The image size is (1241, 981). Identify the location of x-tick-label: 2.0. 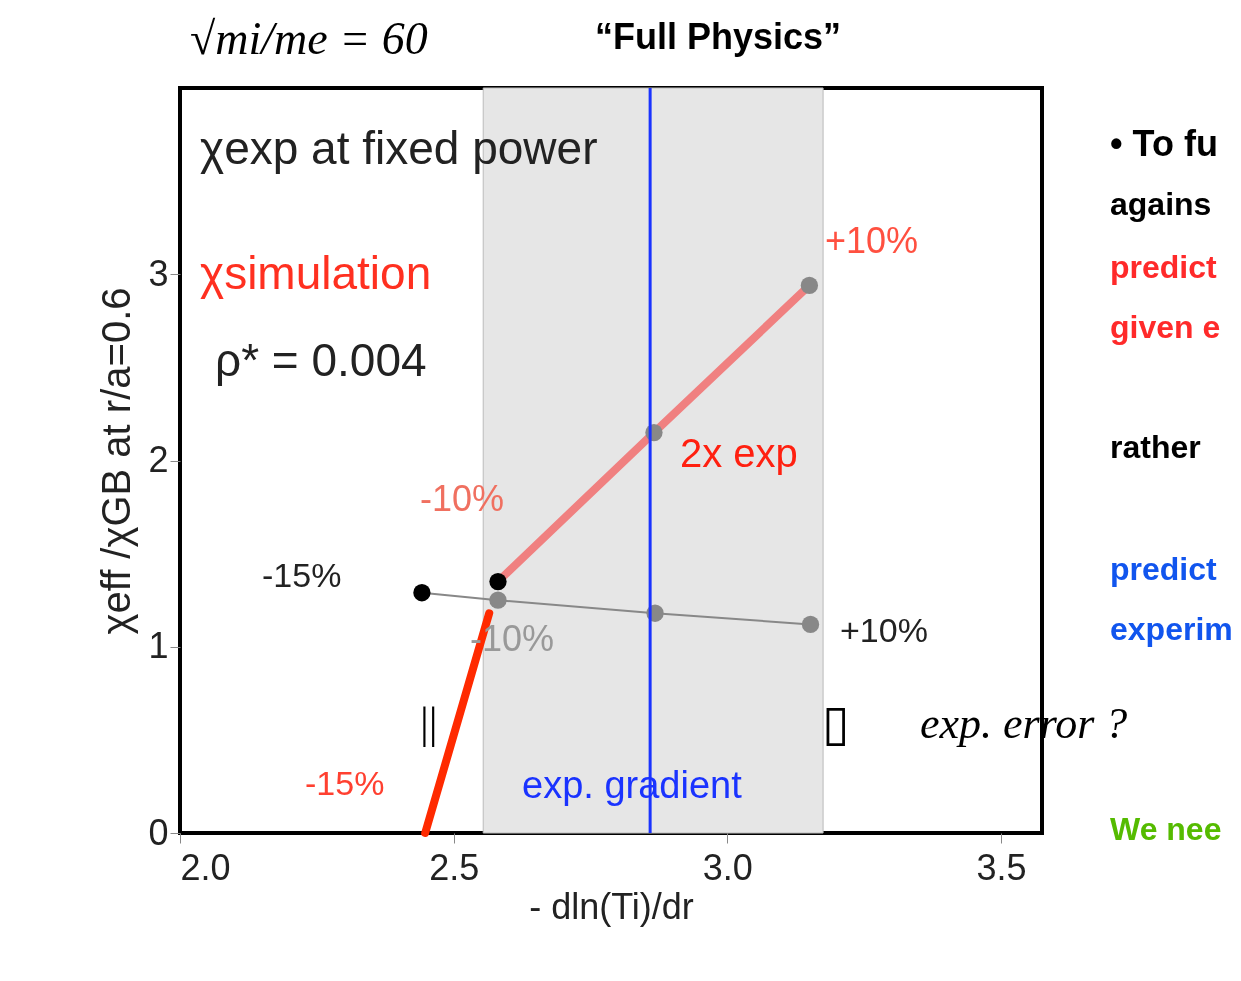
(205, 867).